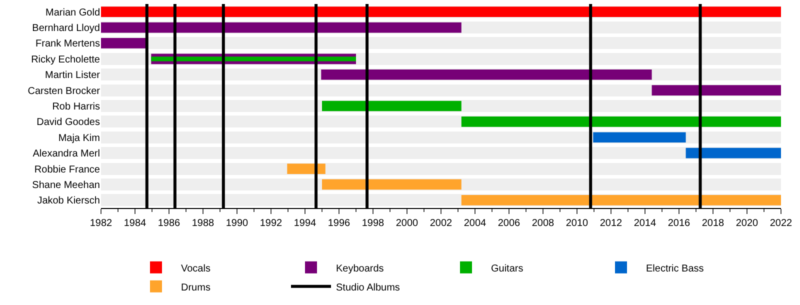 The height and width of the screenshot is (305, 800). I want to click on y-tick-label: Rob Harris, so click(76, 107).